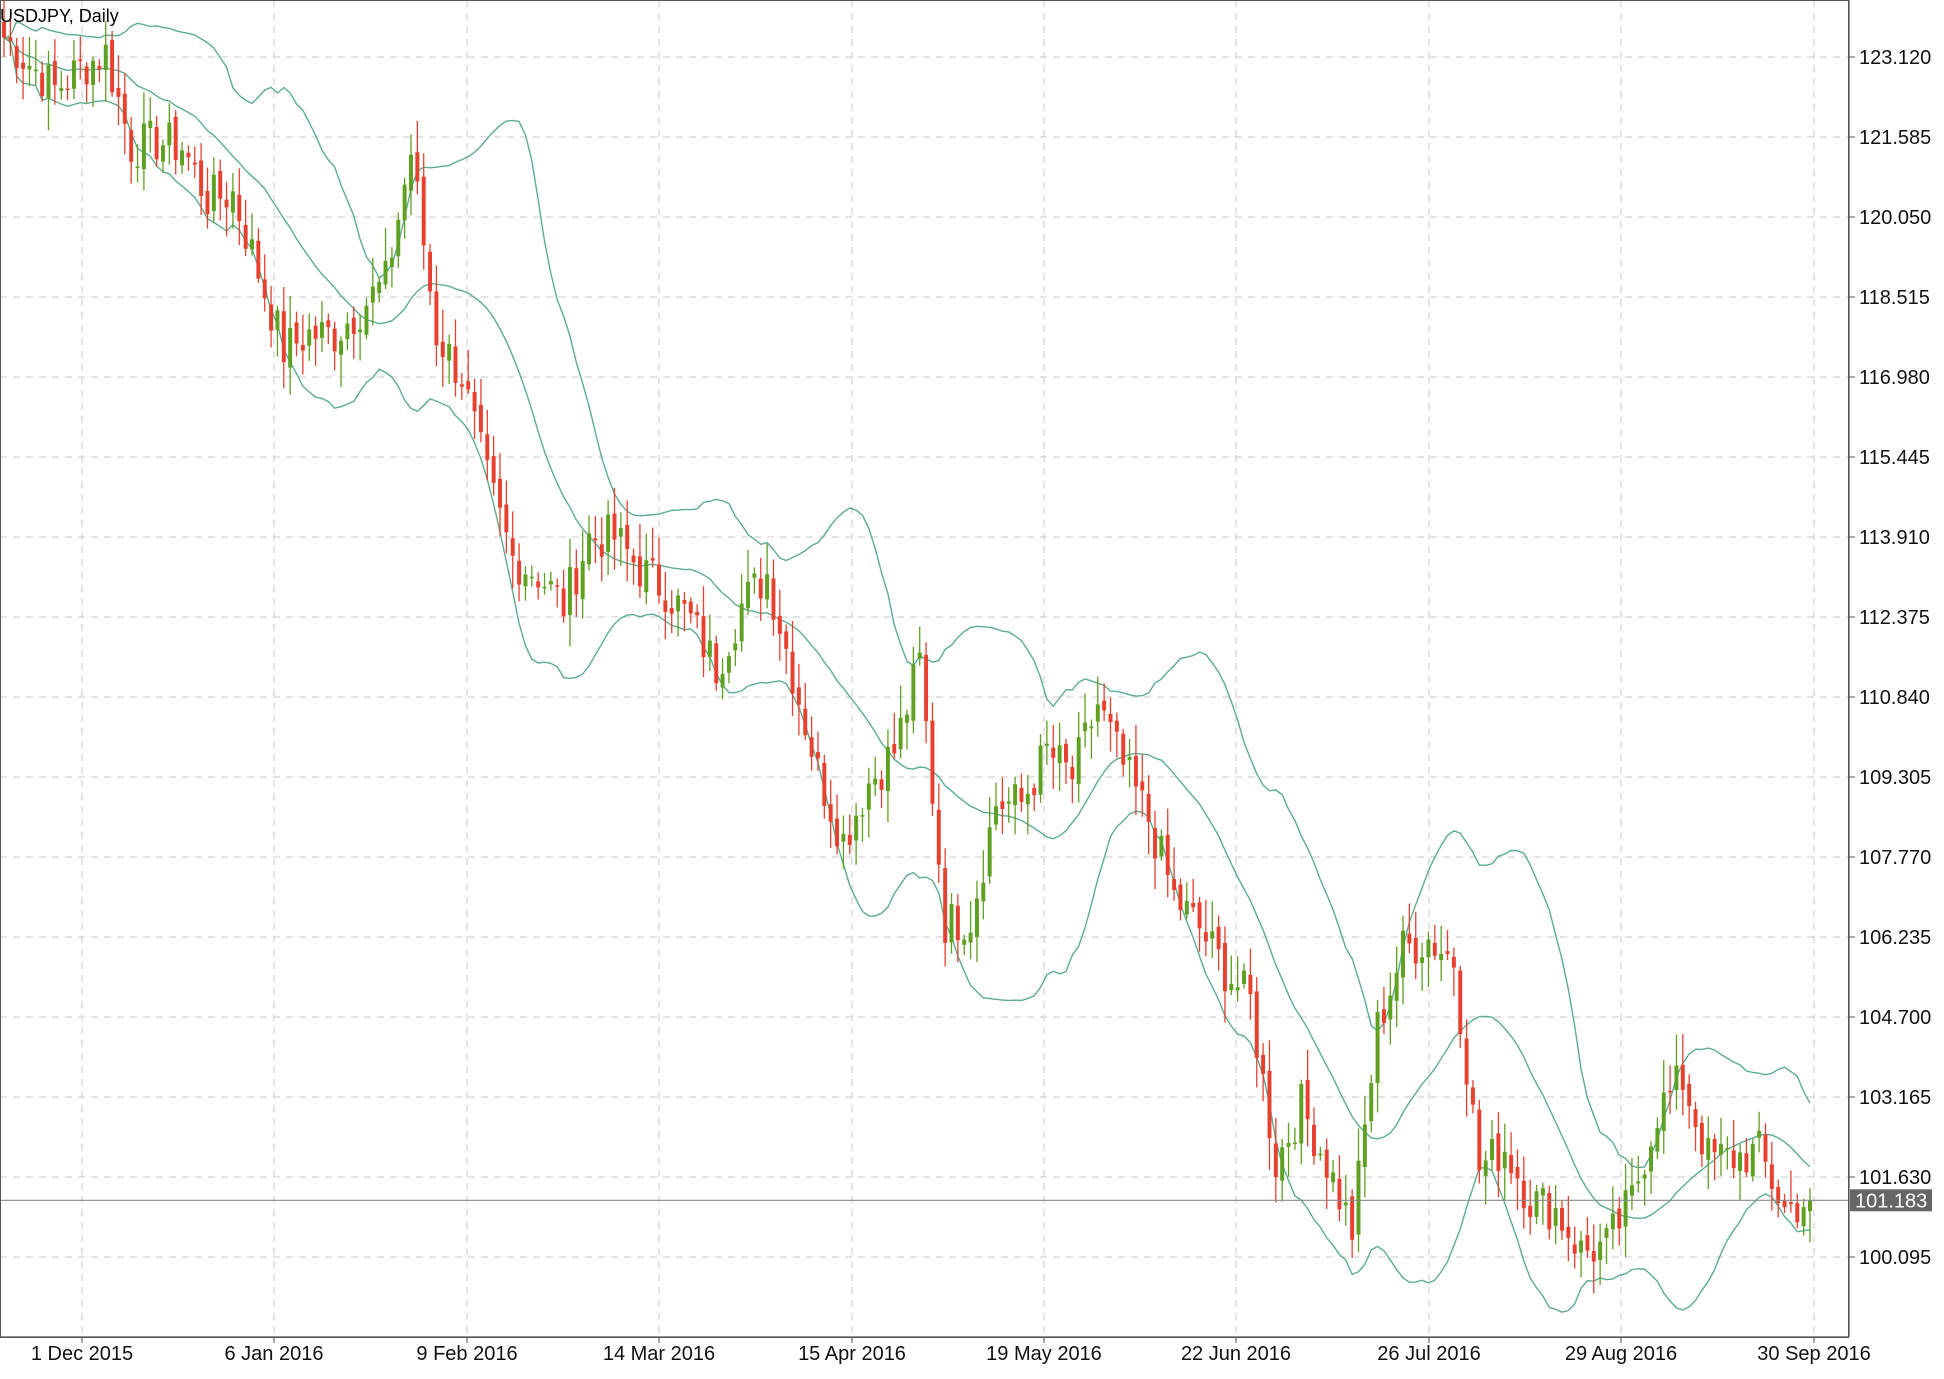  What do you see at coordinates (1895, 1098) in the screenshot?
I see `y-tick-label: 103.165` at bounding box center [1895, 1098].